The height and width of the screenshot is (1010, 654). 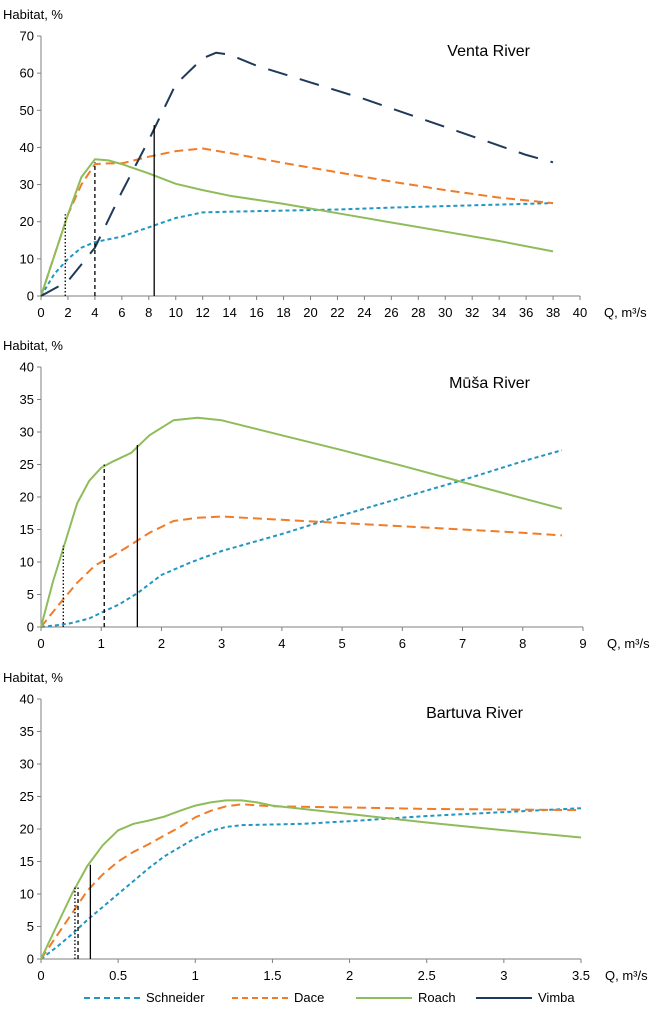 I want to click on chart3-y-tick-label: 25, so click(x=27, y=796).